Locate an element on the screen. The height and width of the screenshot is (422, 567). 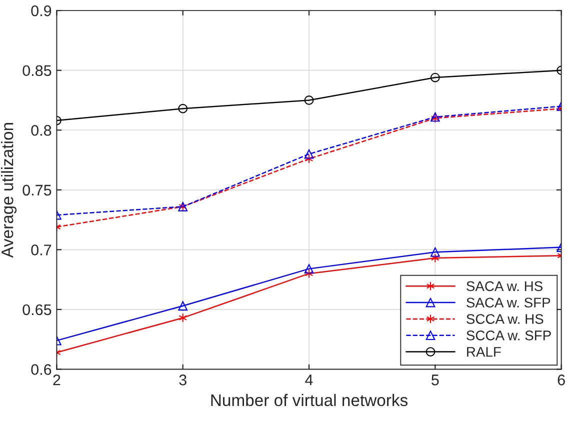
y-tick-label: 0.65 is located at coordinates (37, 310).